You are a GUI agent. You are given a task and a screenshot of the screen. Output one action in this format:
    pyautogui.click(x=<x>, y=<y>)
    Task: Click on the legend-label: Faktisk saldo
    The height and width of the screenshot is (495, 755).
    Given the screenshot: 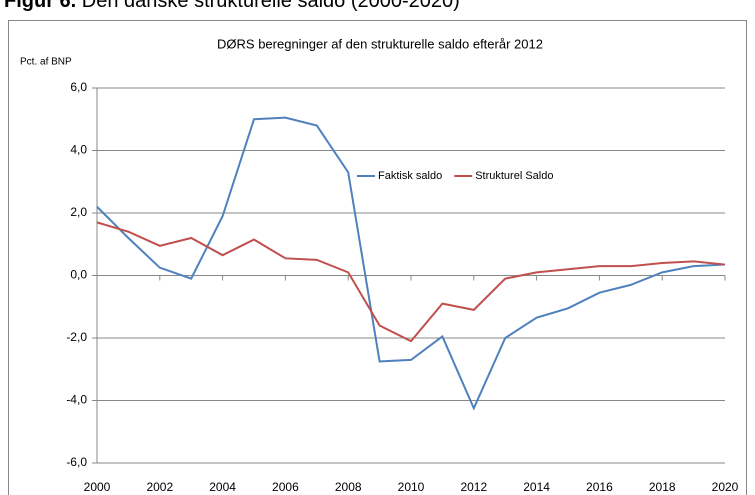 What is the action you would take?
    pyautogui.click(x=410, y=176)
    